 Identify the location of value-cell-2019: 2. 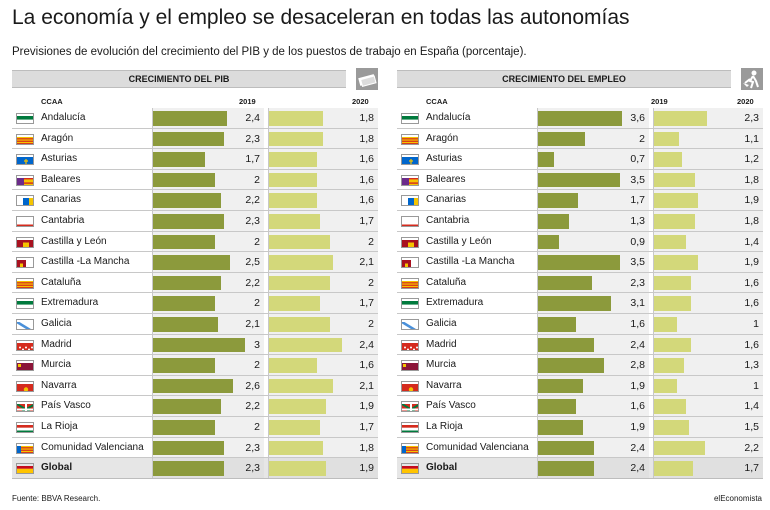
(208, 241).